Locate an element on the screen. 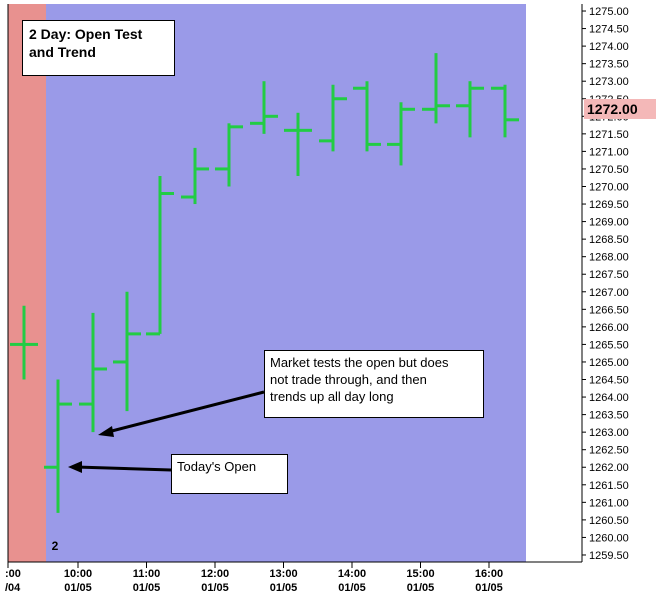 This screenshot has height=606, width=661. time-tick-label-time: 14:00 is located at coordinates (352, 574).